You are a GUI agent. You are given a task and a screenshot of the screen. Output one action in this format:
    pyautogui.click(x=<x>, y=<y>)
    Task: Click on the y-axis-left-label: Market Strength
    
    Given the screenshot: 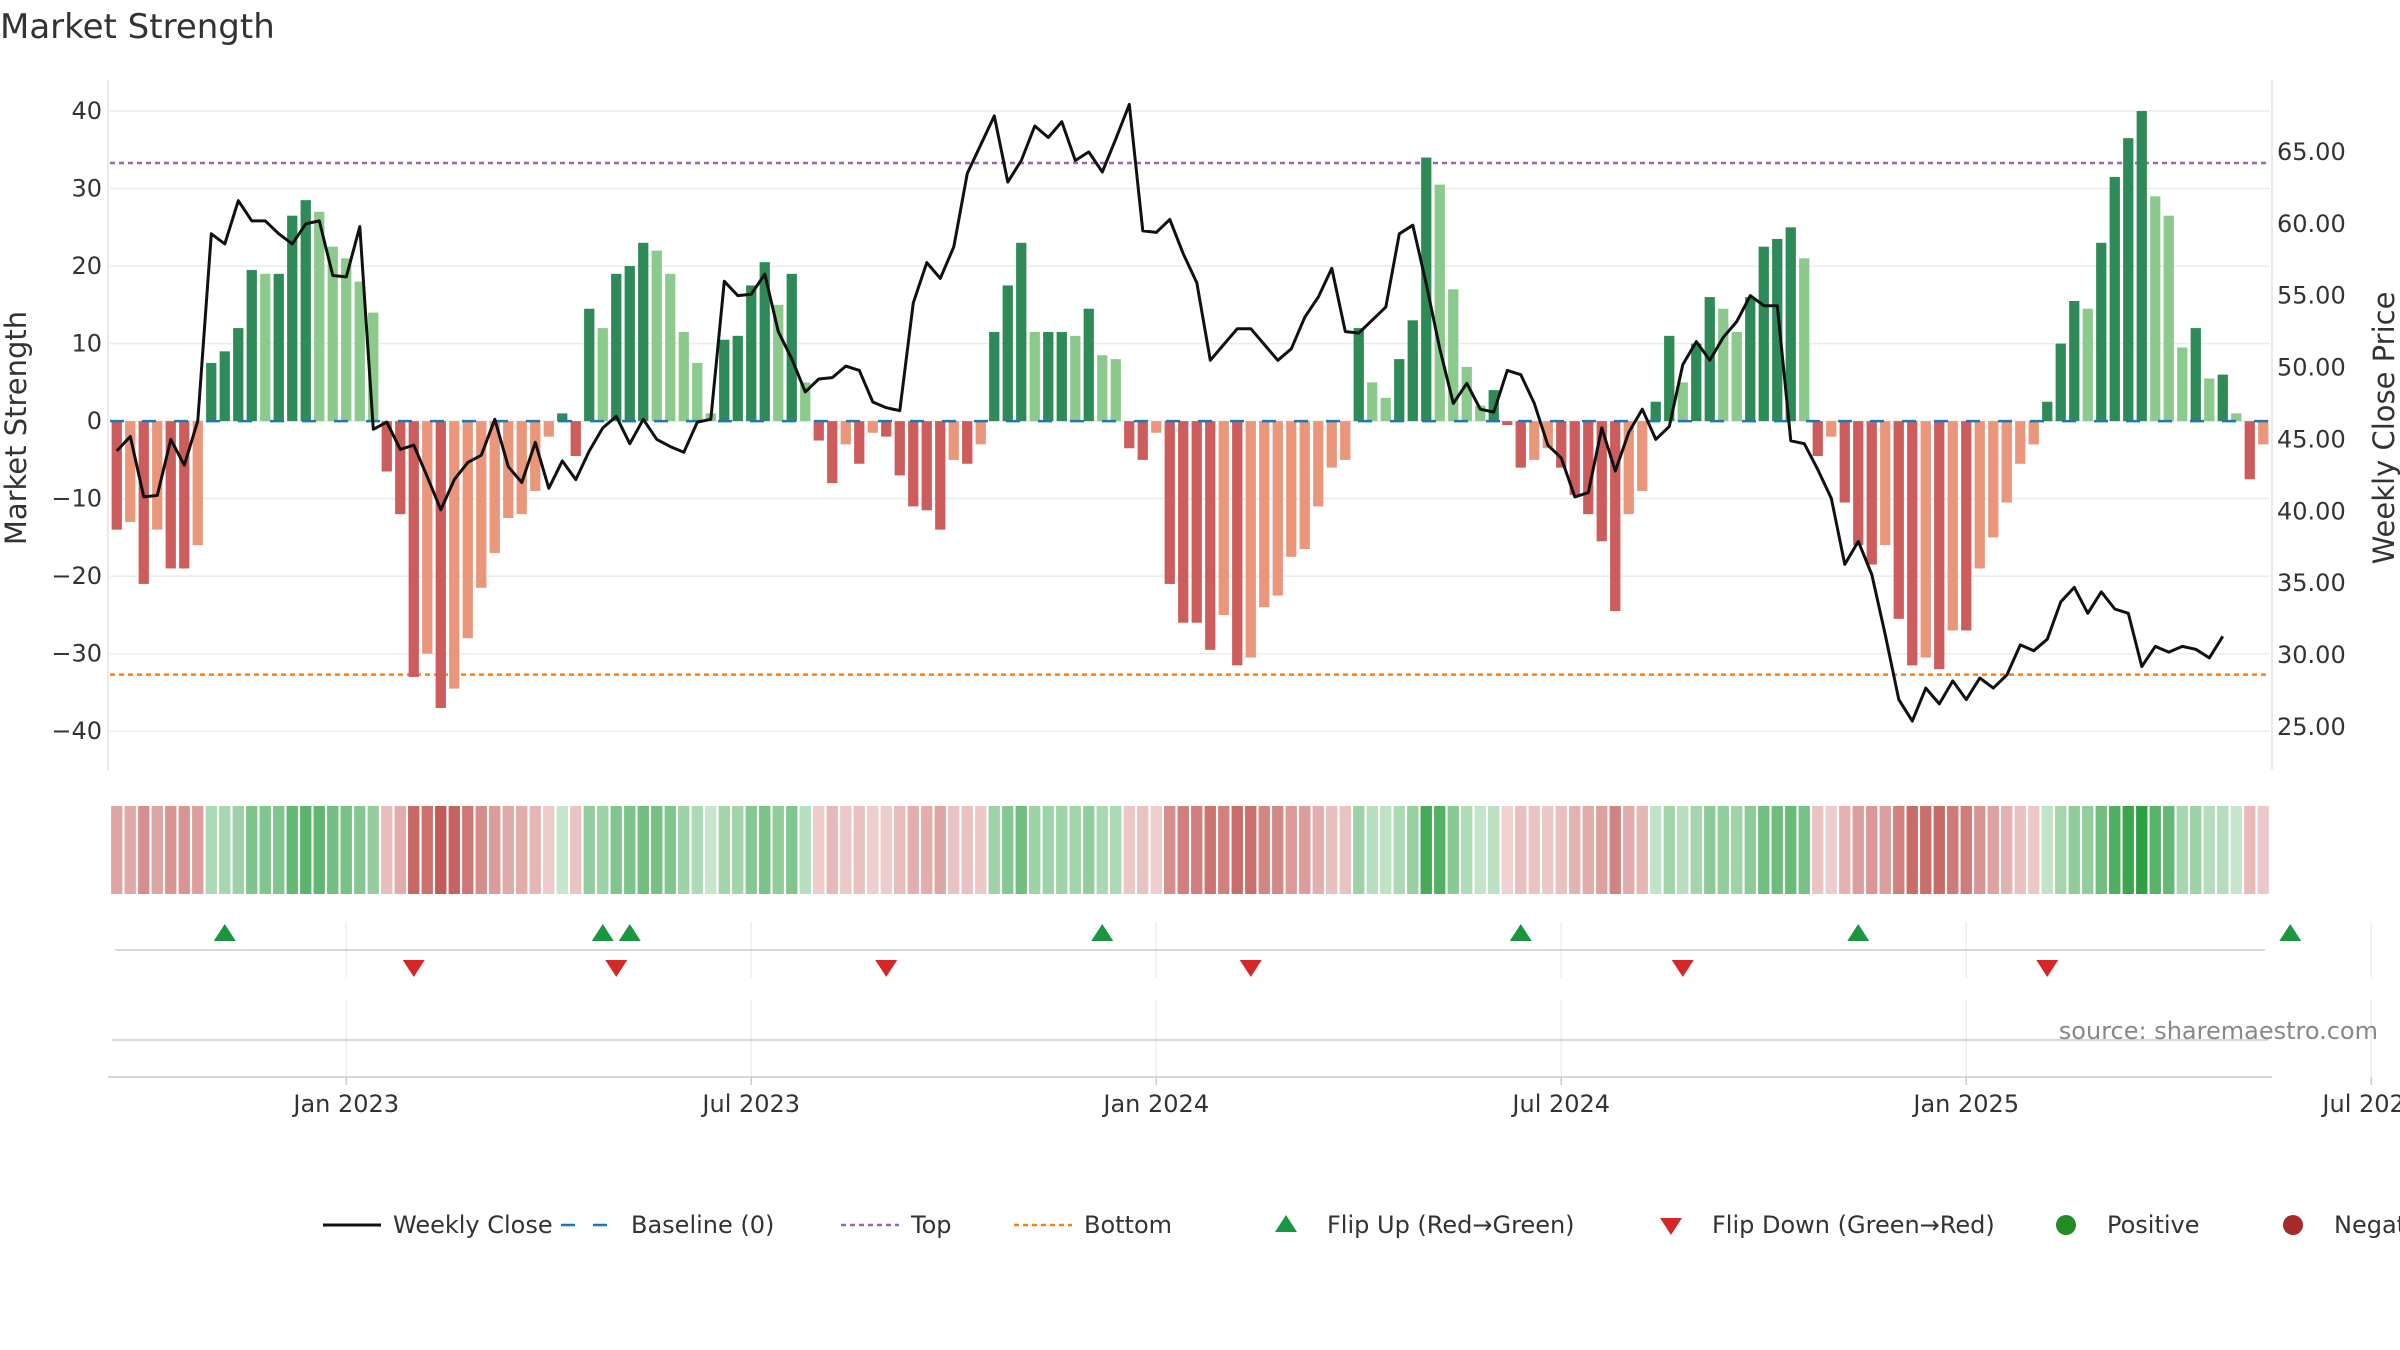 What is the action you would take?
    pyautogui.click(x=16, y=428)
    